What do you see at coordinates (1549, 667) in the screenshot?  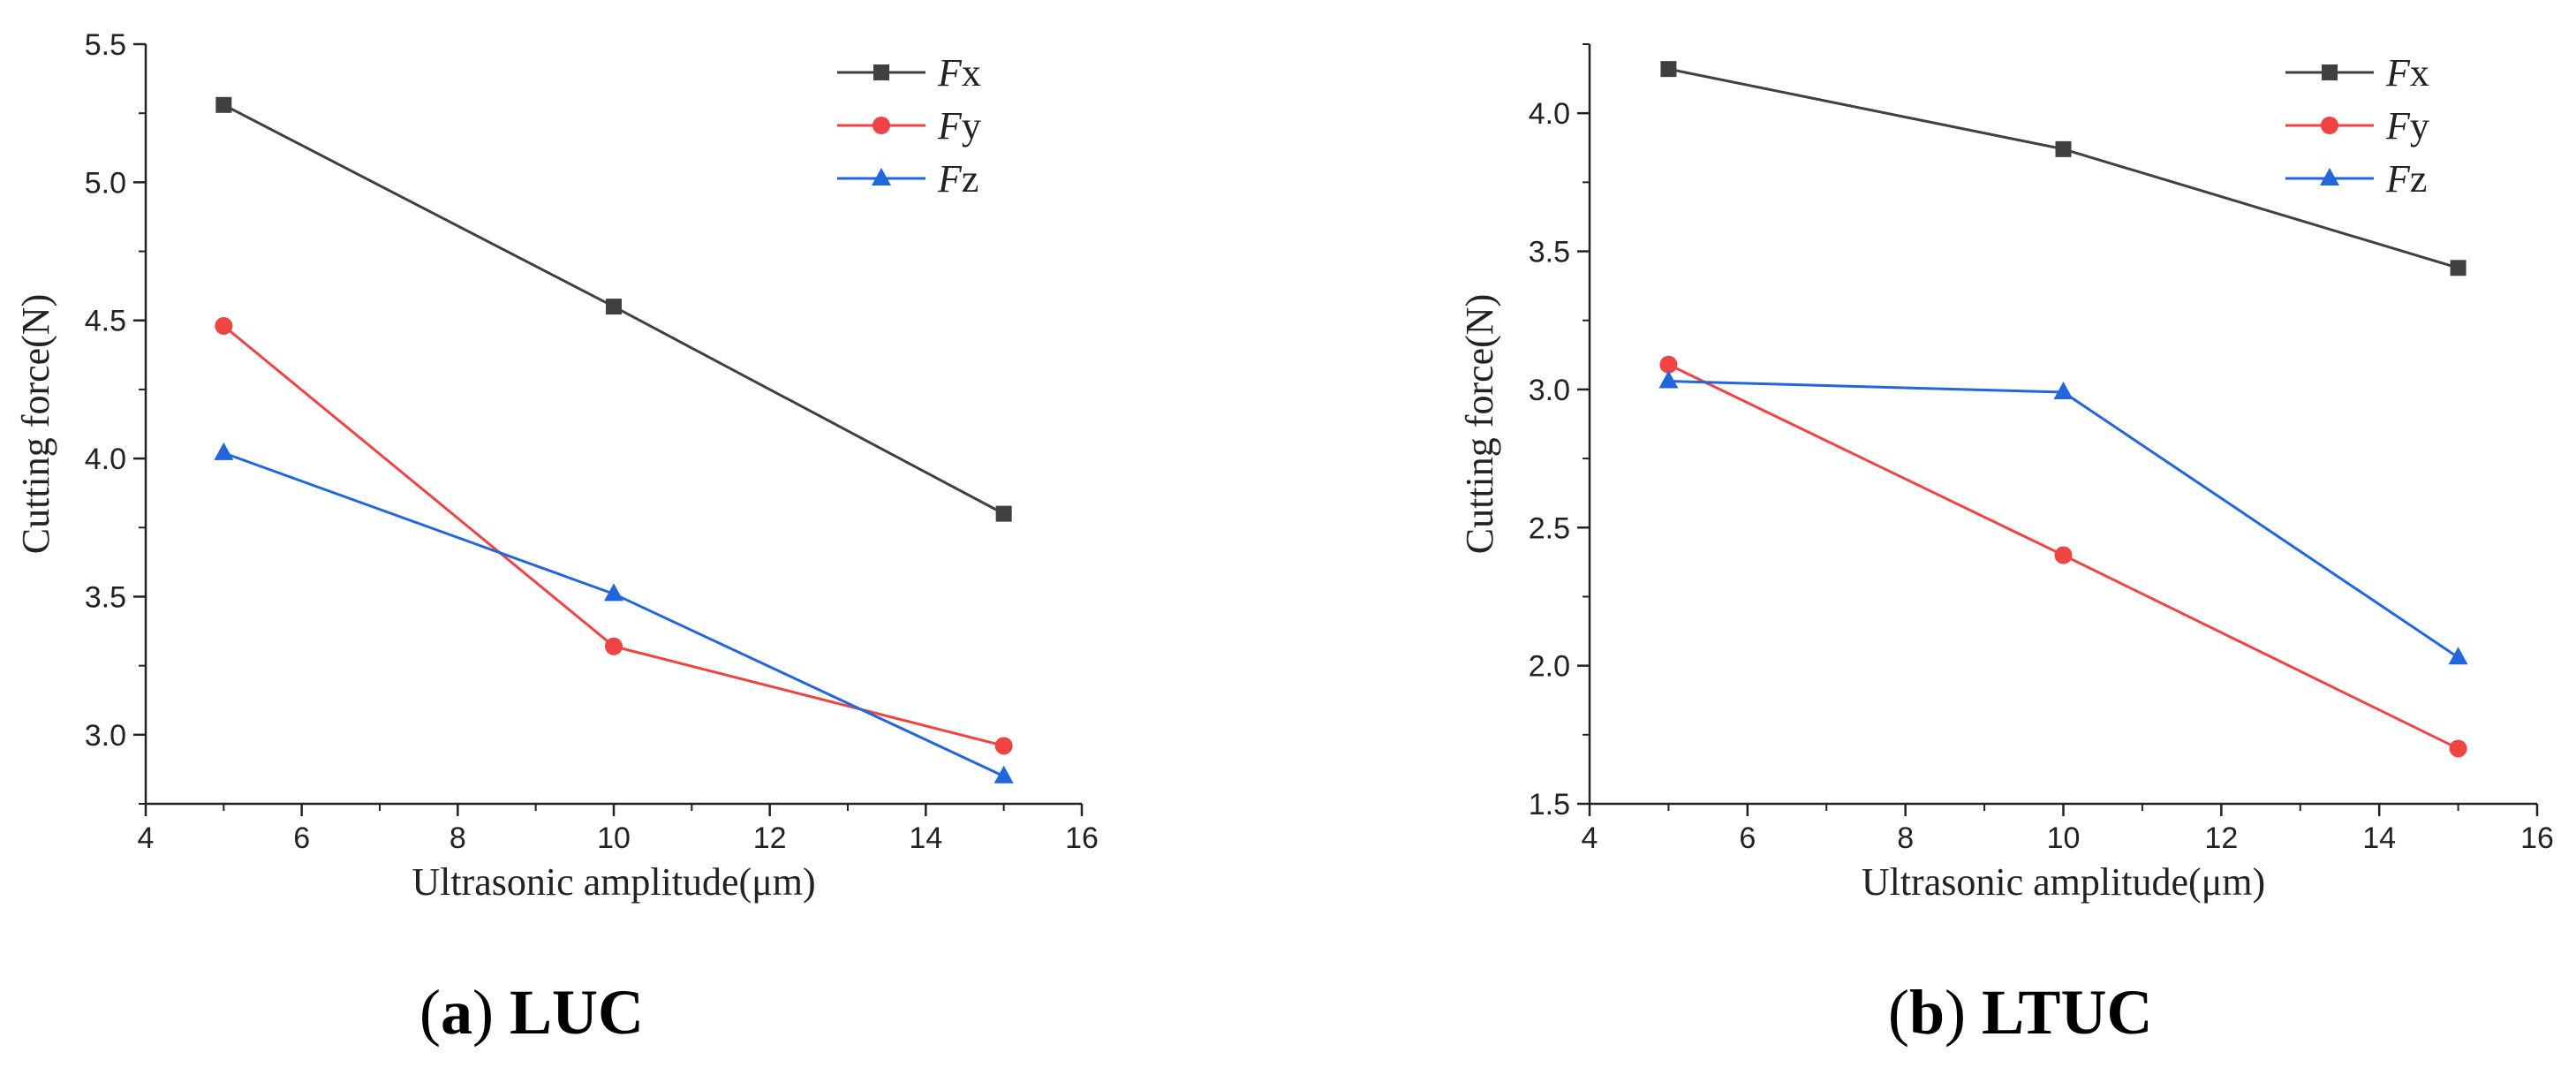 I see `y-tick-label: 2.0` at bounding box center [1549, 667].